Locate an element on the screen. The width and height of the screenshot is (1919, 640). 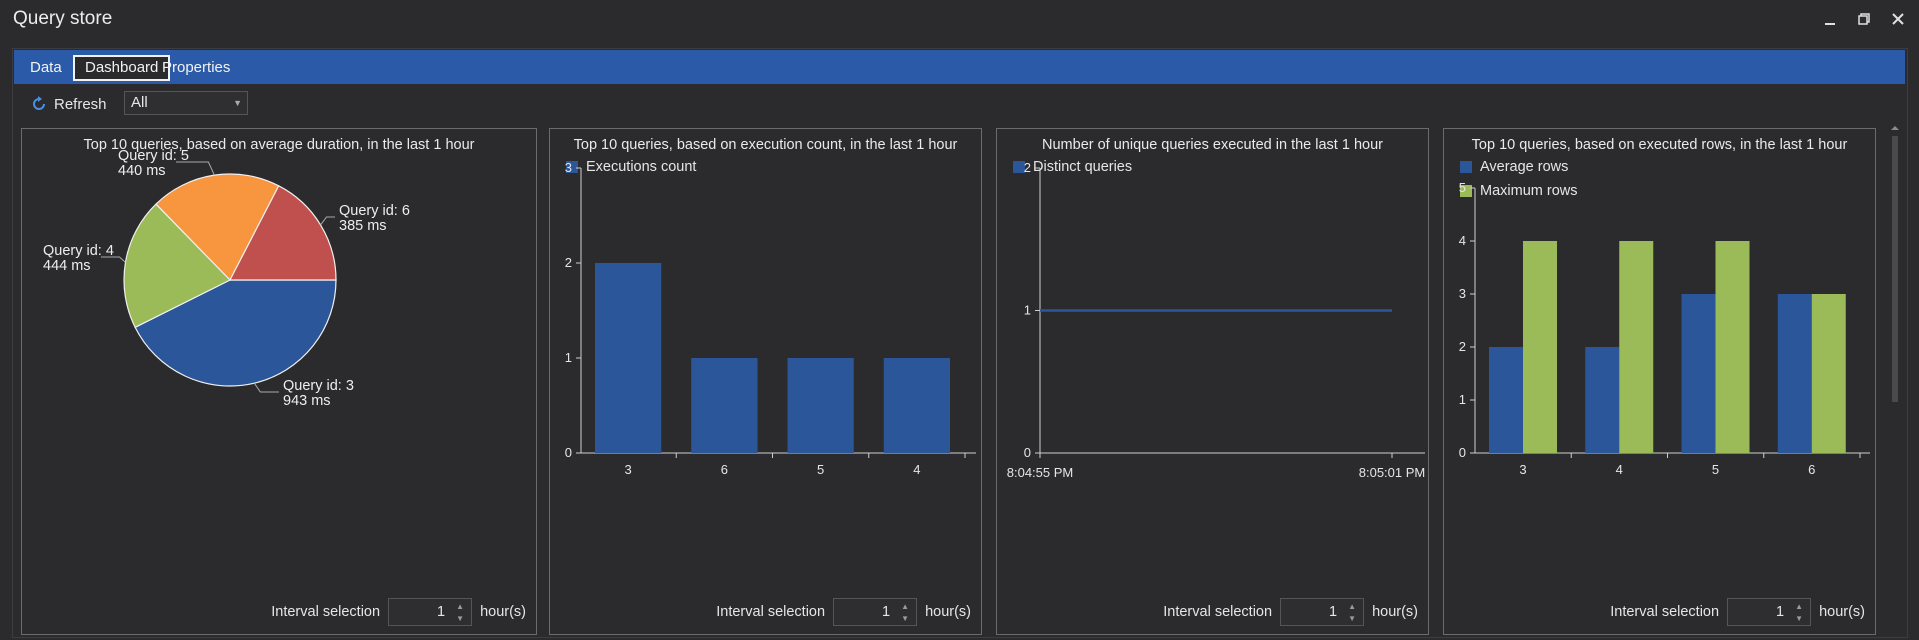
close-button is located at coordinates (1898, 19).